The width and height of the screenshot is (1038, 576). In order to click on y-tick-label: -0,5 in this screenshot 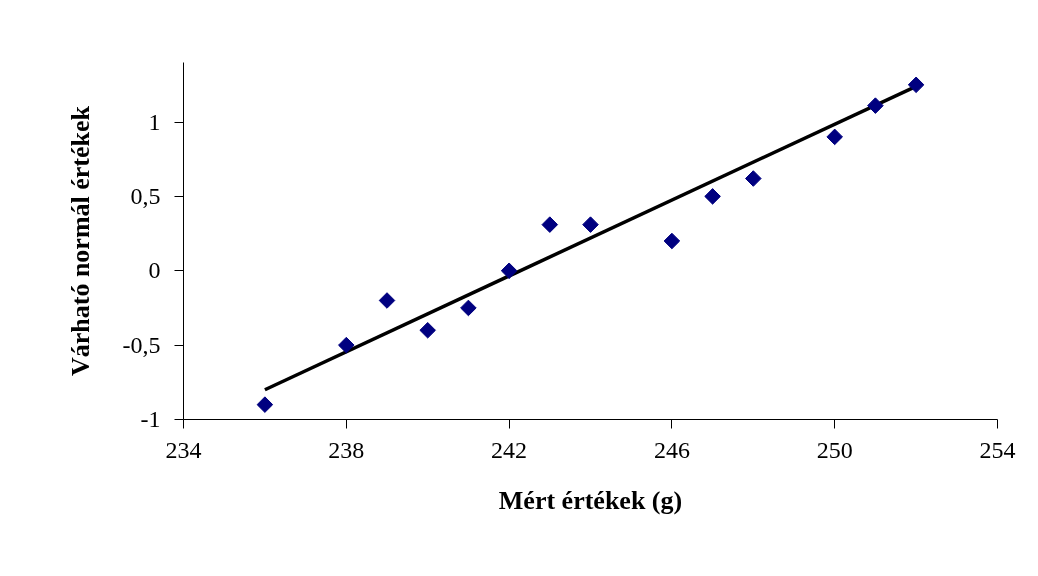, I will do `click(141, 344)`.